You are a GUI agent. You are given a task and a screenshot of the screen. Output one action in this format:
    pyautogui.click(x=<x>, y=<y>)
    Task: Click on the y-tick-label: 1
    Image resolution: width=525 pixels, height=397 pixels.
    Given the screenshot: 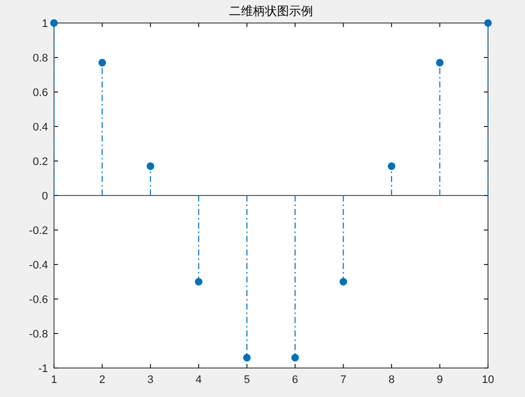 What is the action you would take?
    pyautogui.click(x=45, y=24)
    